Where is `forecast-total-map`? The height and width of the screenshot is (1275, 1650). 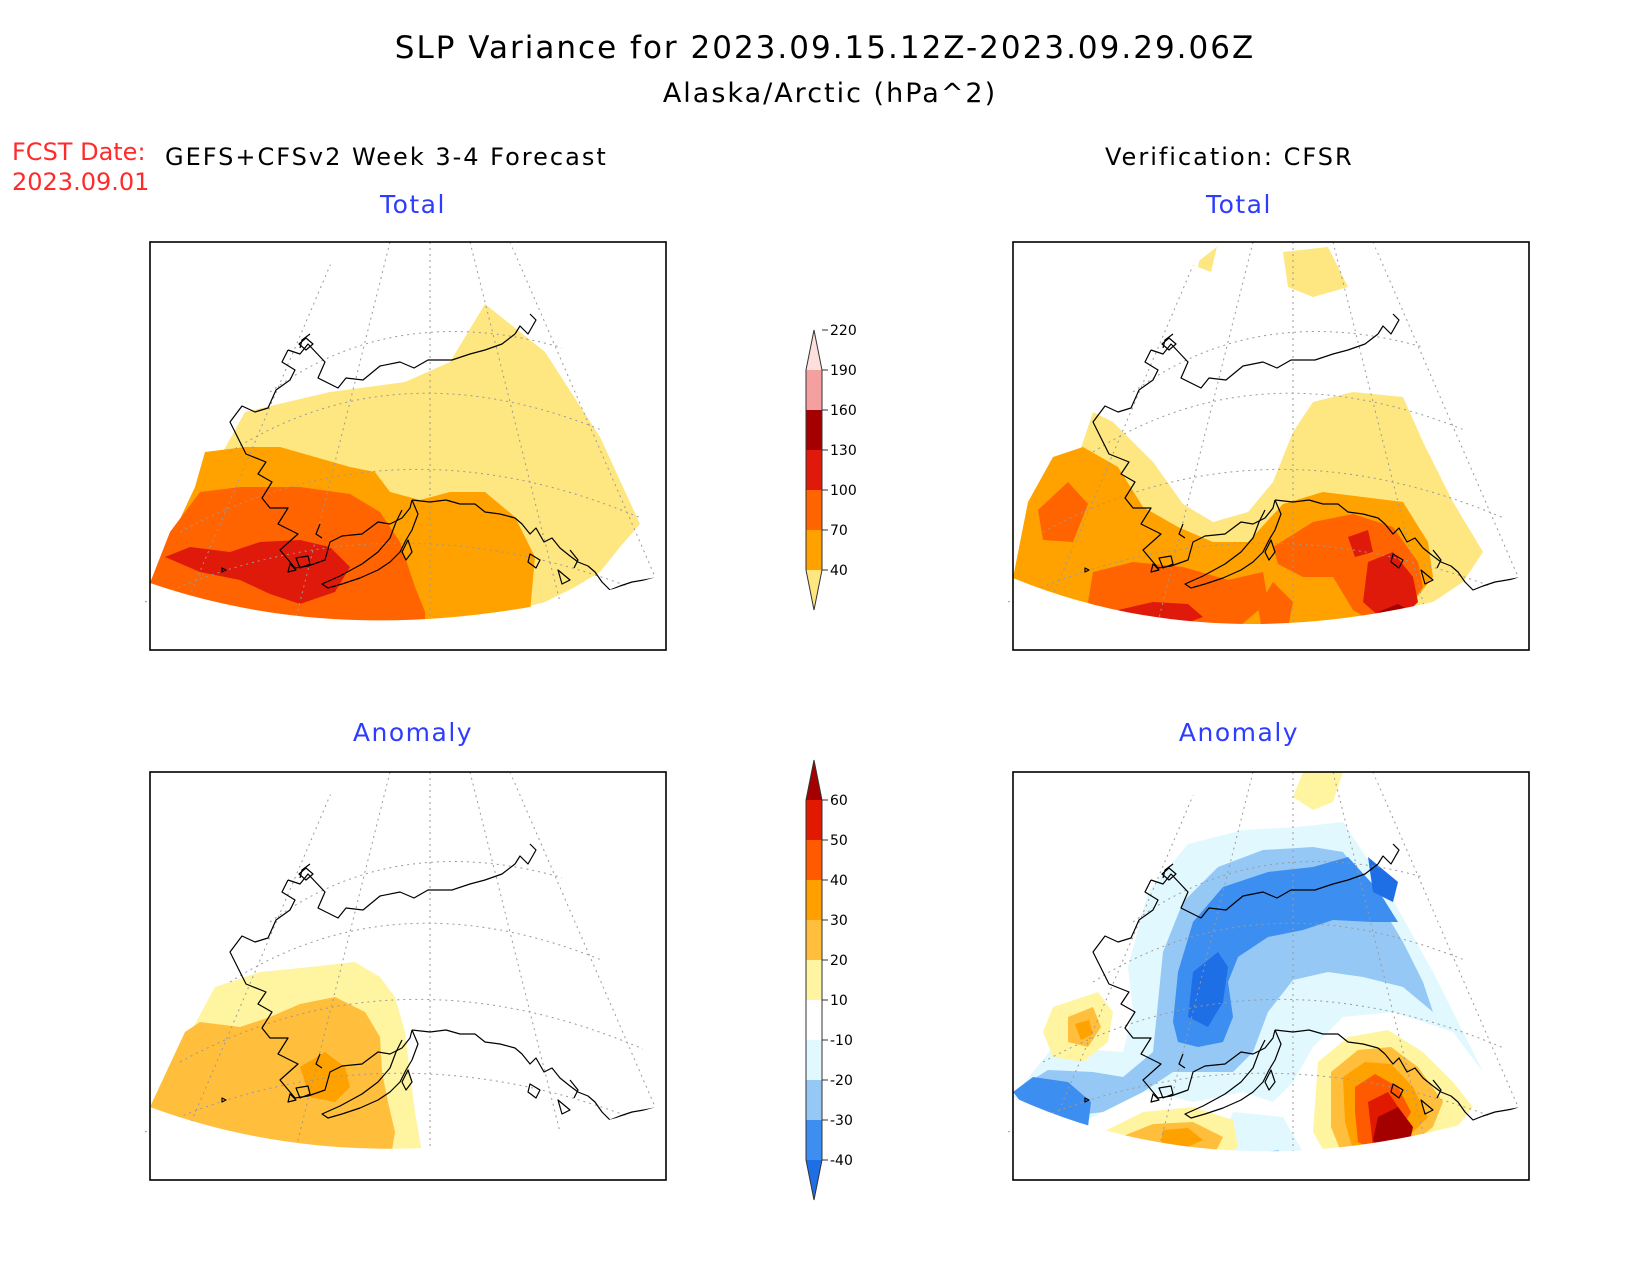 forecast-total-map is located at coordinates (405, 446).